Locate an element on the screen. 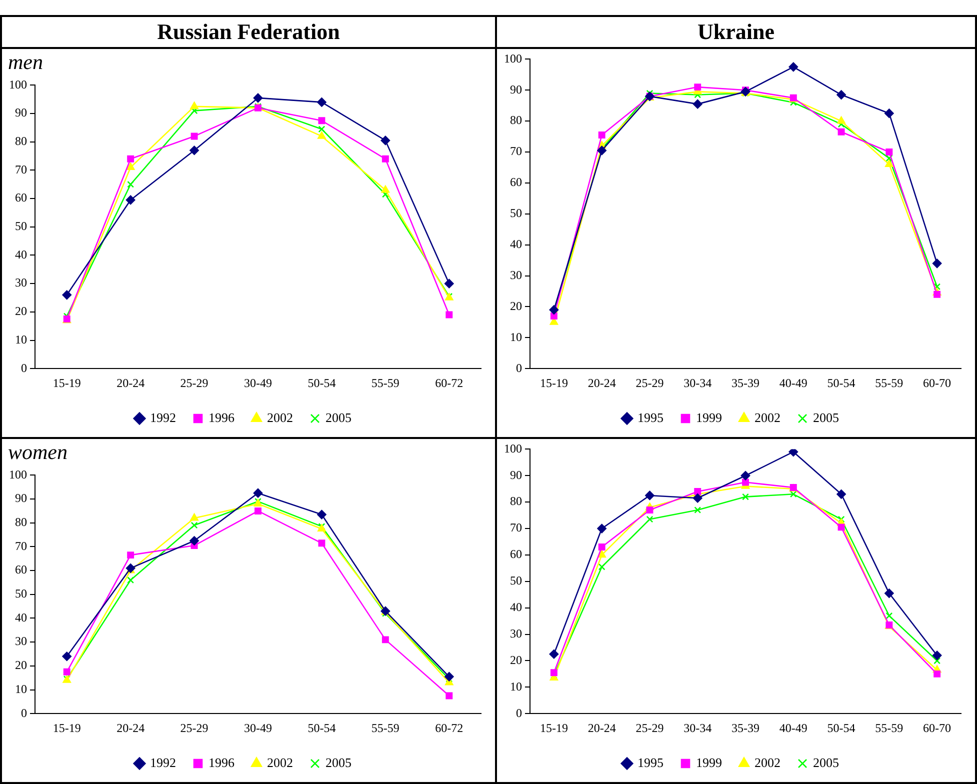 The height and width of the screenshot is (784, 977). chart-title: Russian Federation is located at coordinates (248, 33).